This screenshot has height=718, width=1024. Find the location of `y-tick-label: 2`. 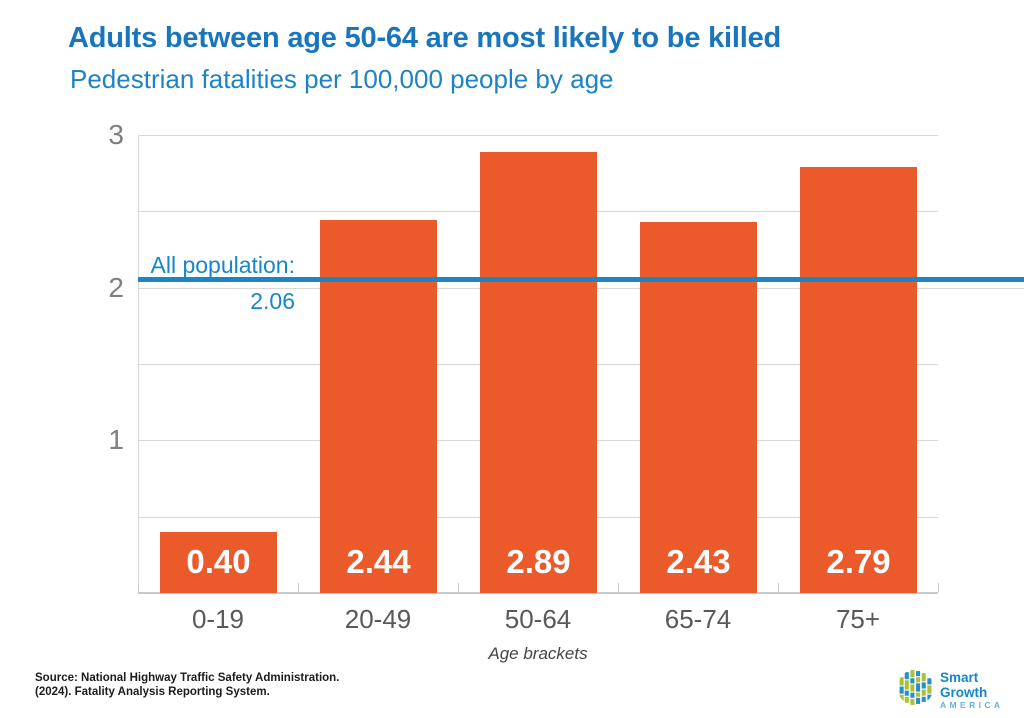

y-tick-label: 2 is located at coordinates (116, 287).